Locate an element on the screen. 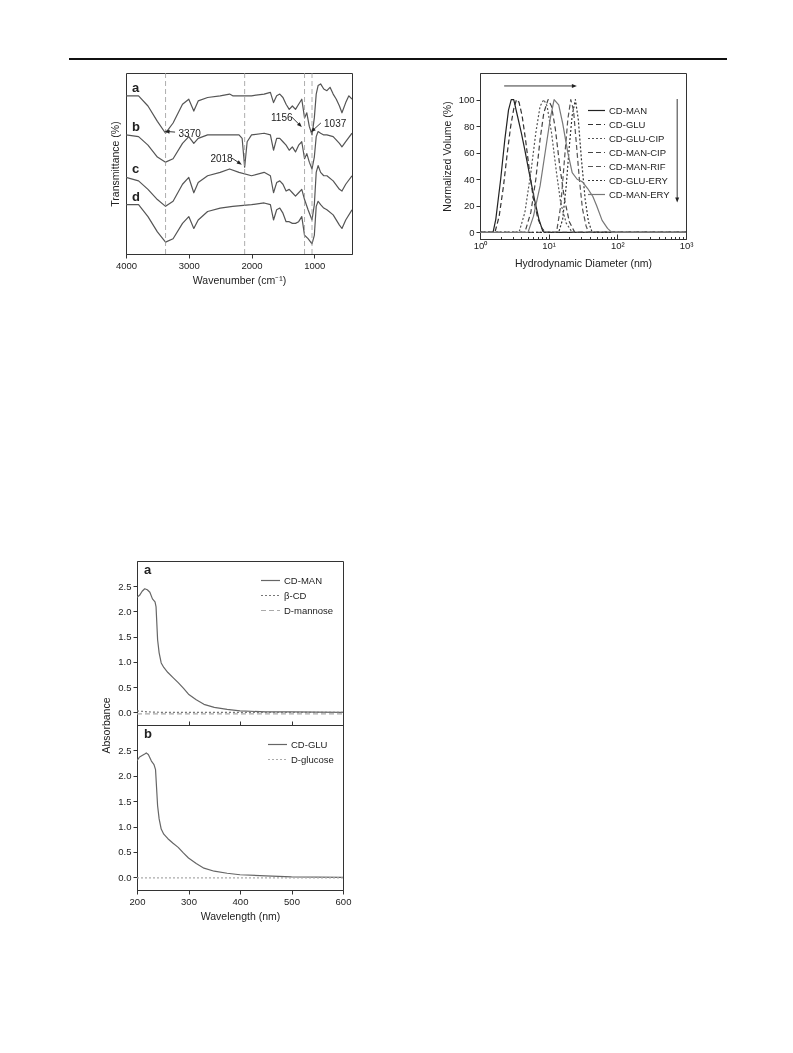 The width and height of the screenshot is (793, 1053). annotation: b is located at coordinates (148, 733).